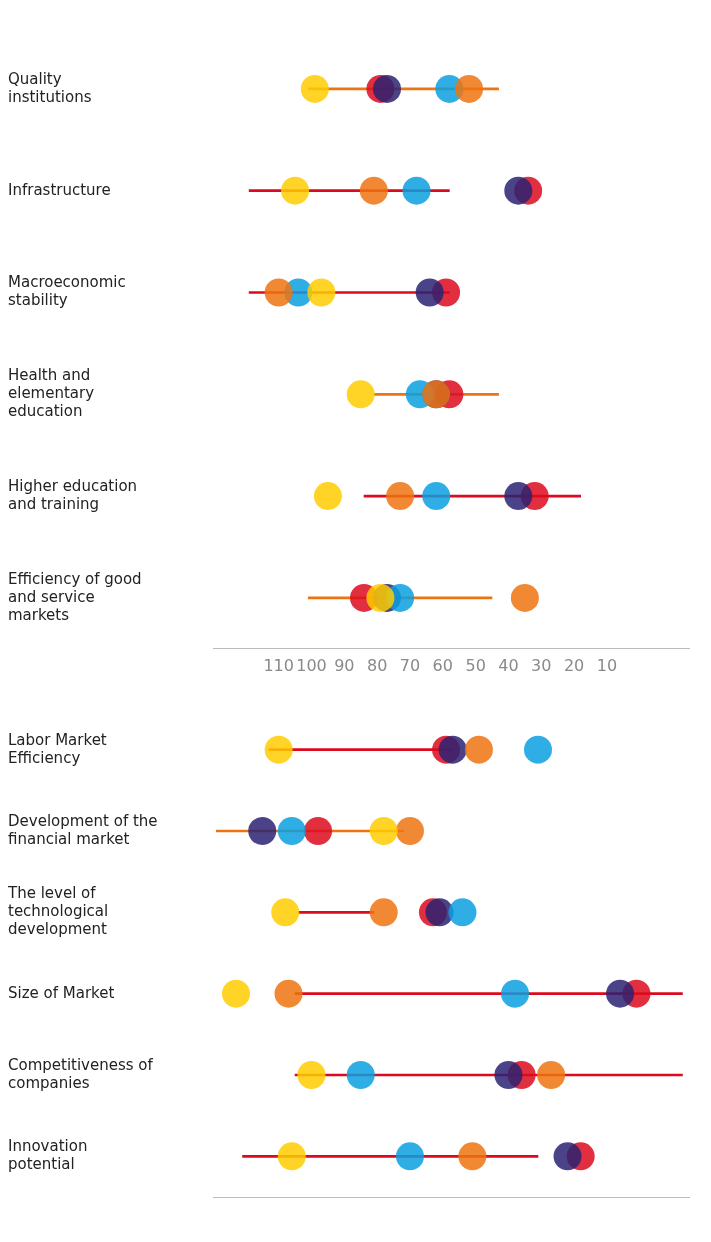 The width and height of the screenshot is (711, 1242). What do you see at coordinates (83, 829) in the screenshot?
I see `y-tick-label: Development of the financial market` at bounding box center [83, 829].